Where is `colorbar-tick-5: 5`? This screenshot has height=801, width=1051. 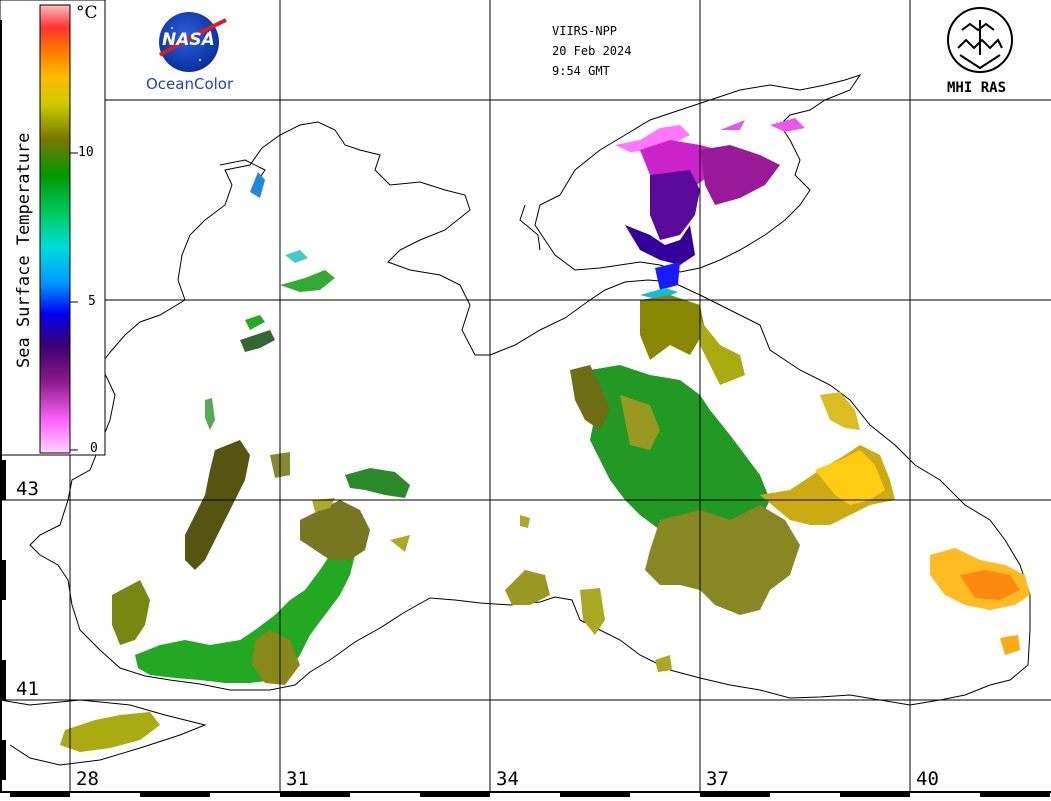 colorbar-tick-5: 5 is located at coordinates (92, 301).